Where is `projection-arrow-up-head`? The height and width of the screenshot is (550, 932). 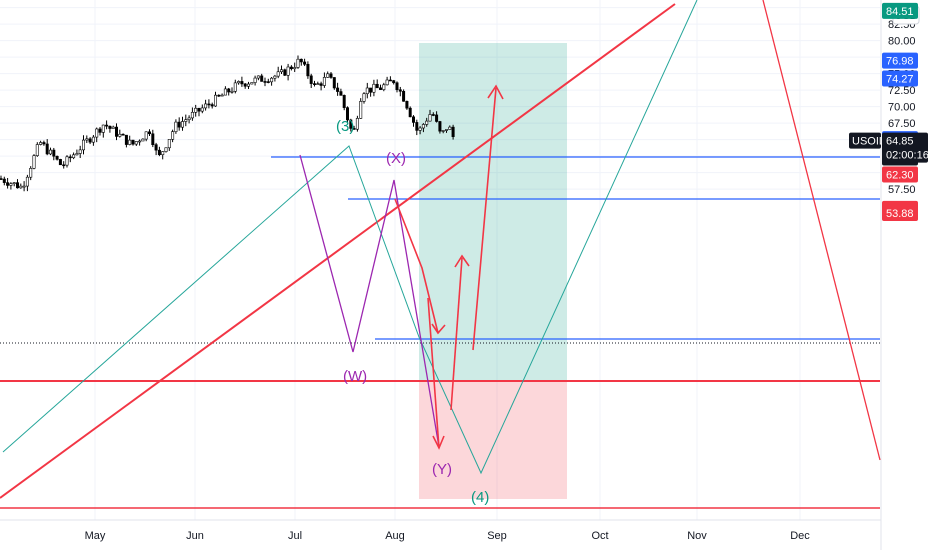
projection-arrow-up-head is located at coordinates (495, 92).